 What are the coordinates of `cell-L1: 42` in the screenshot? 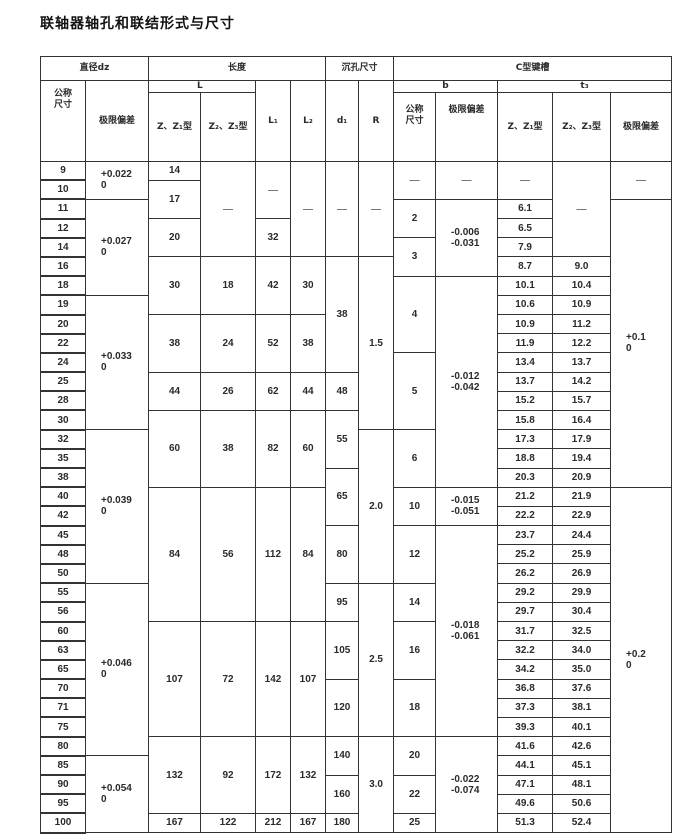 It's located at (273, 285).